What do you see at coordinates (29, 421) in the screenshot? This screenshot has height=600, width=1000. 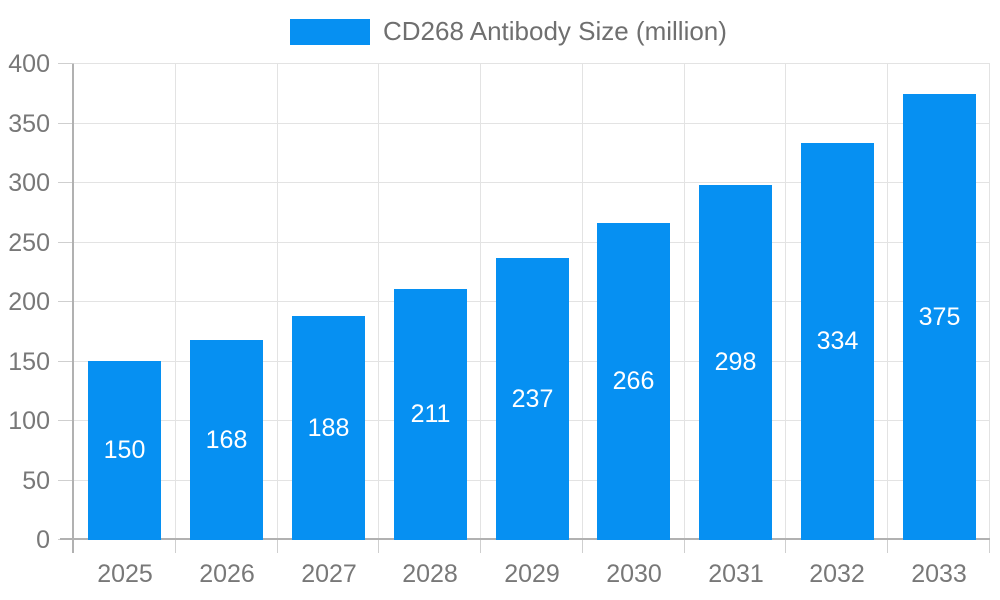 I see `y-axis-label: 100` at bounding box center [29, 421].